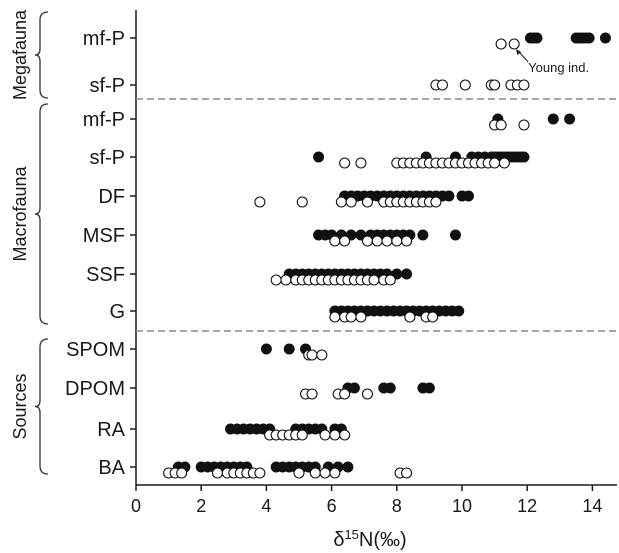 This screenshot has width=619, height=553. What do you see at coordinates (462, 506) in the screenshot?
I see `x-tick-label-10: 10` at bounding box center [462, 506].